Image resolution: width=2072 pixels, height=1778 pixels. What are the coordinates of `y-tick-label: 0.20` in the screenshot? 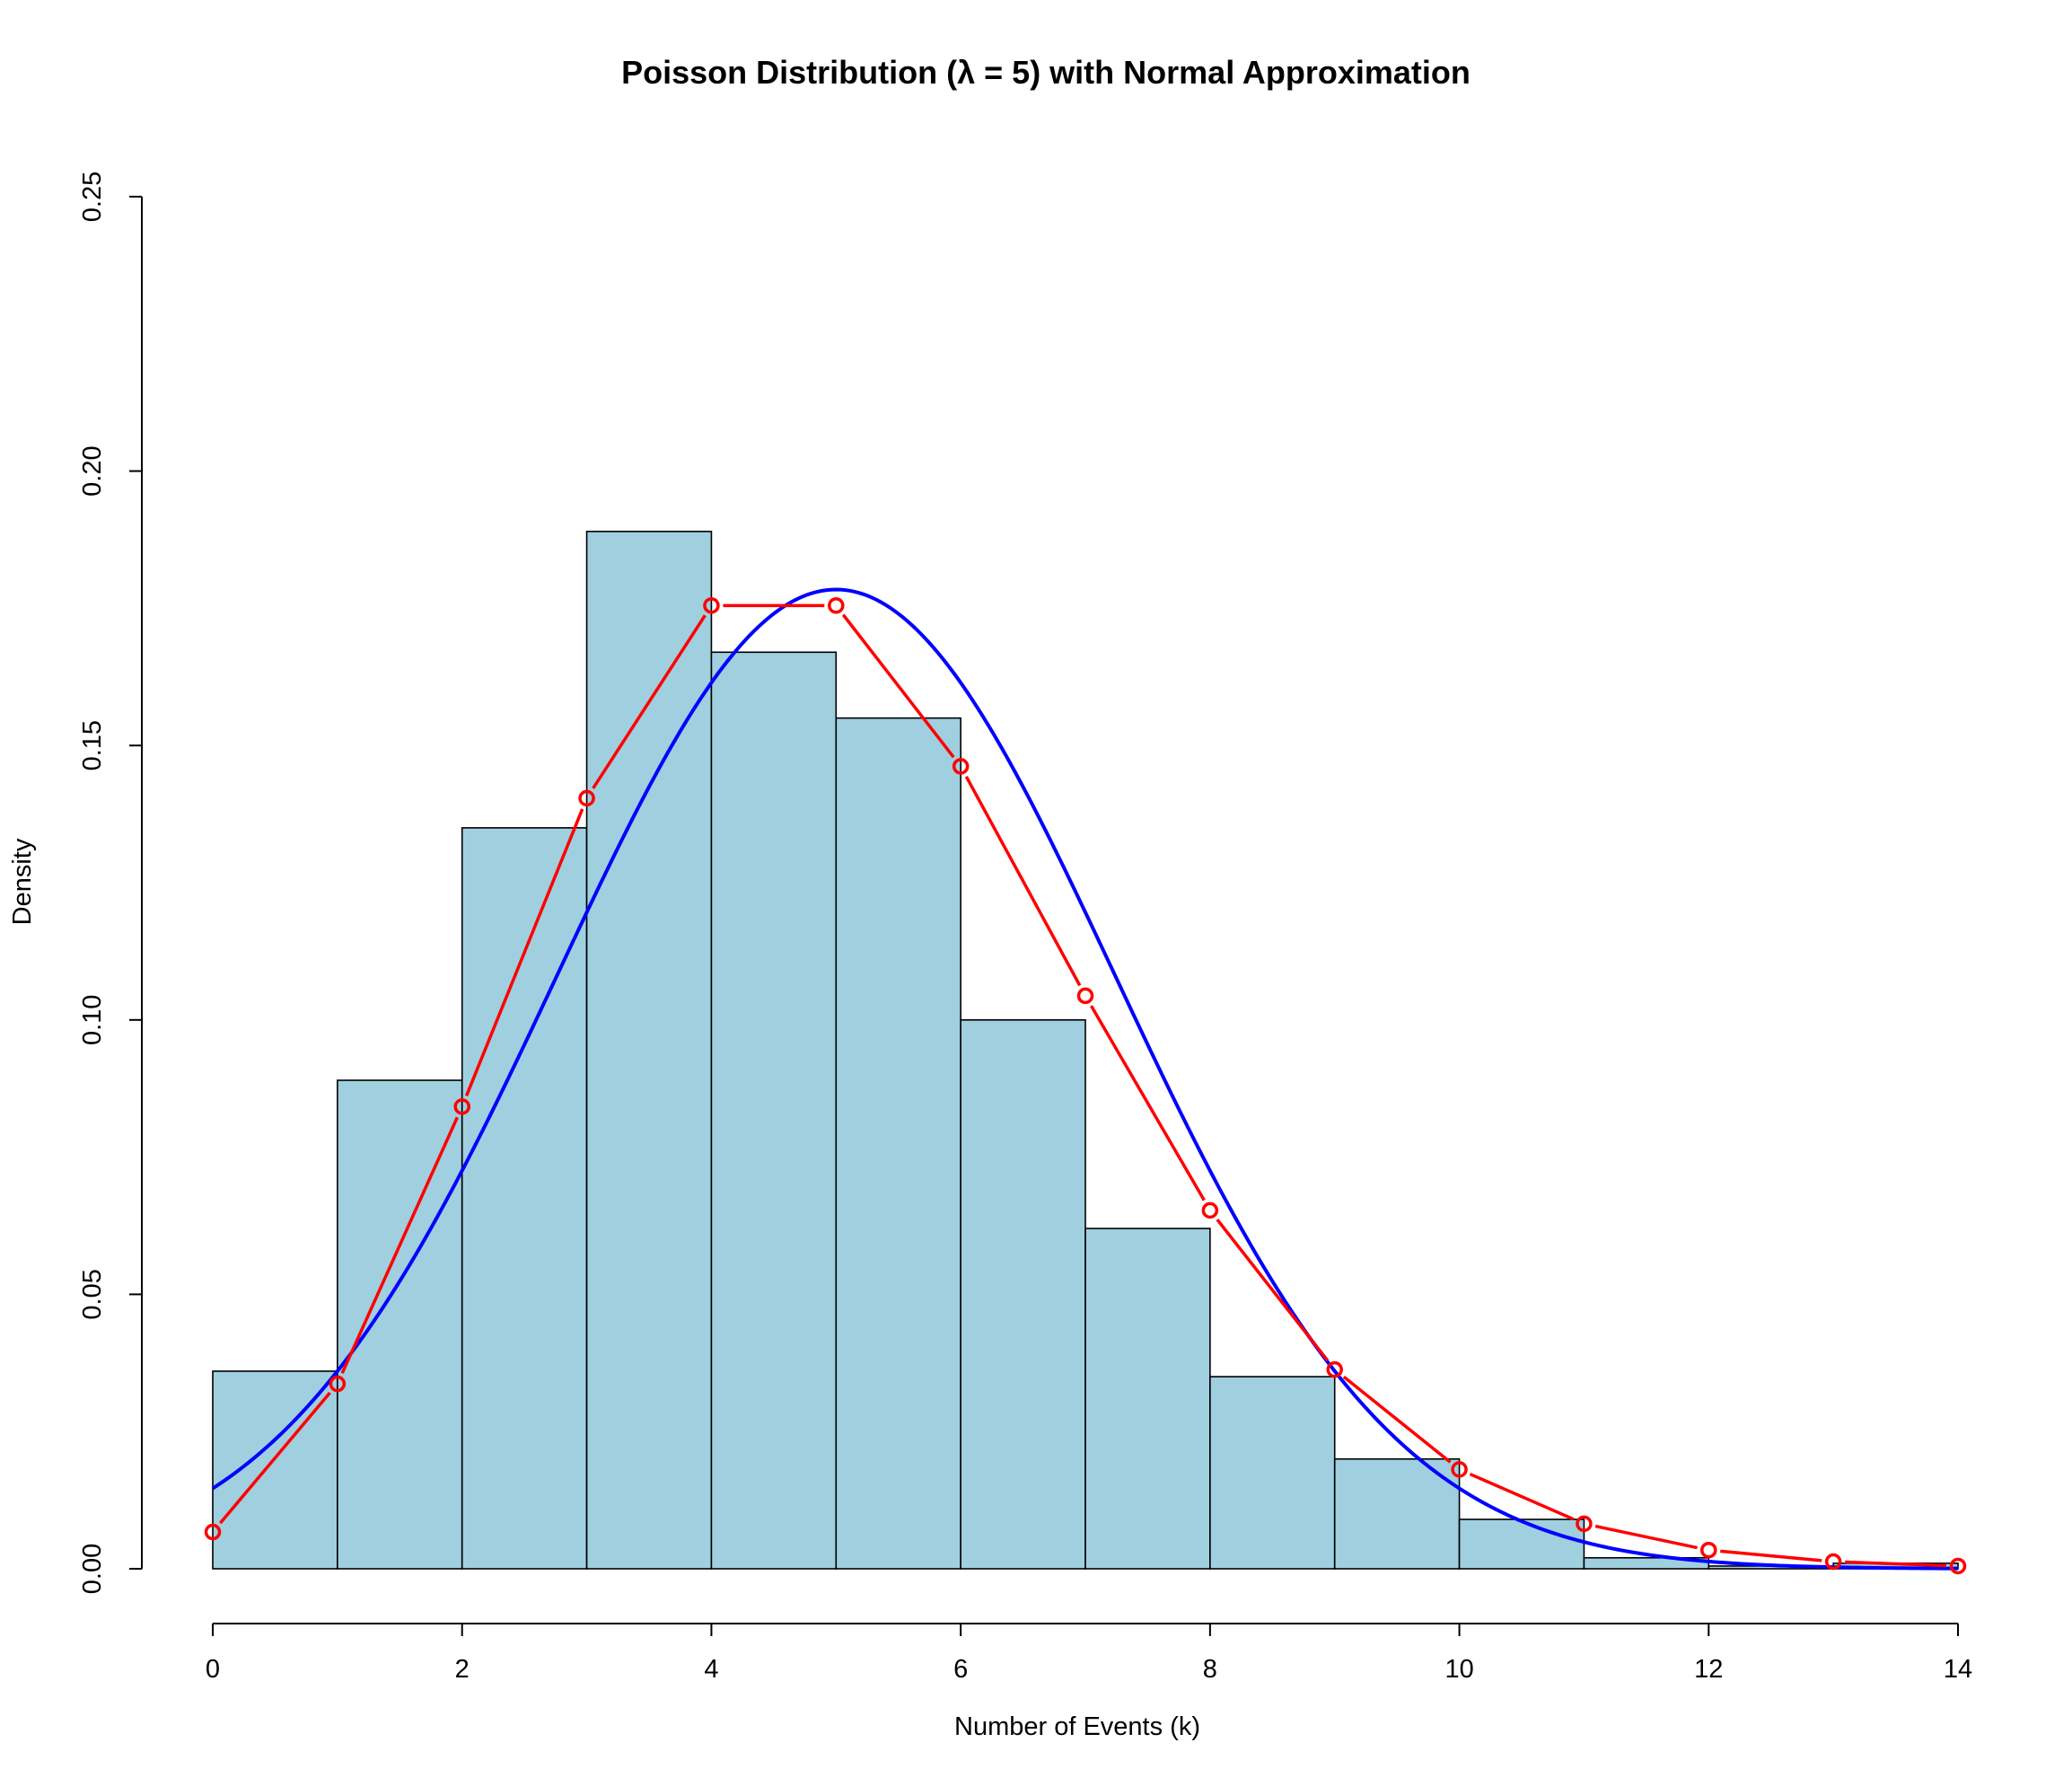 It's located at (92, 470).